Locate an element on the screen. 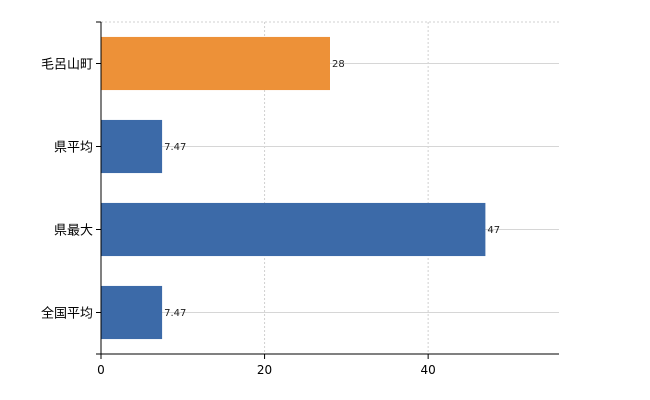 The width and height of the screenshot is (650, 400). x-tick-label: 20 is located at coordinates (264, 370).